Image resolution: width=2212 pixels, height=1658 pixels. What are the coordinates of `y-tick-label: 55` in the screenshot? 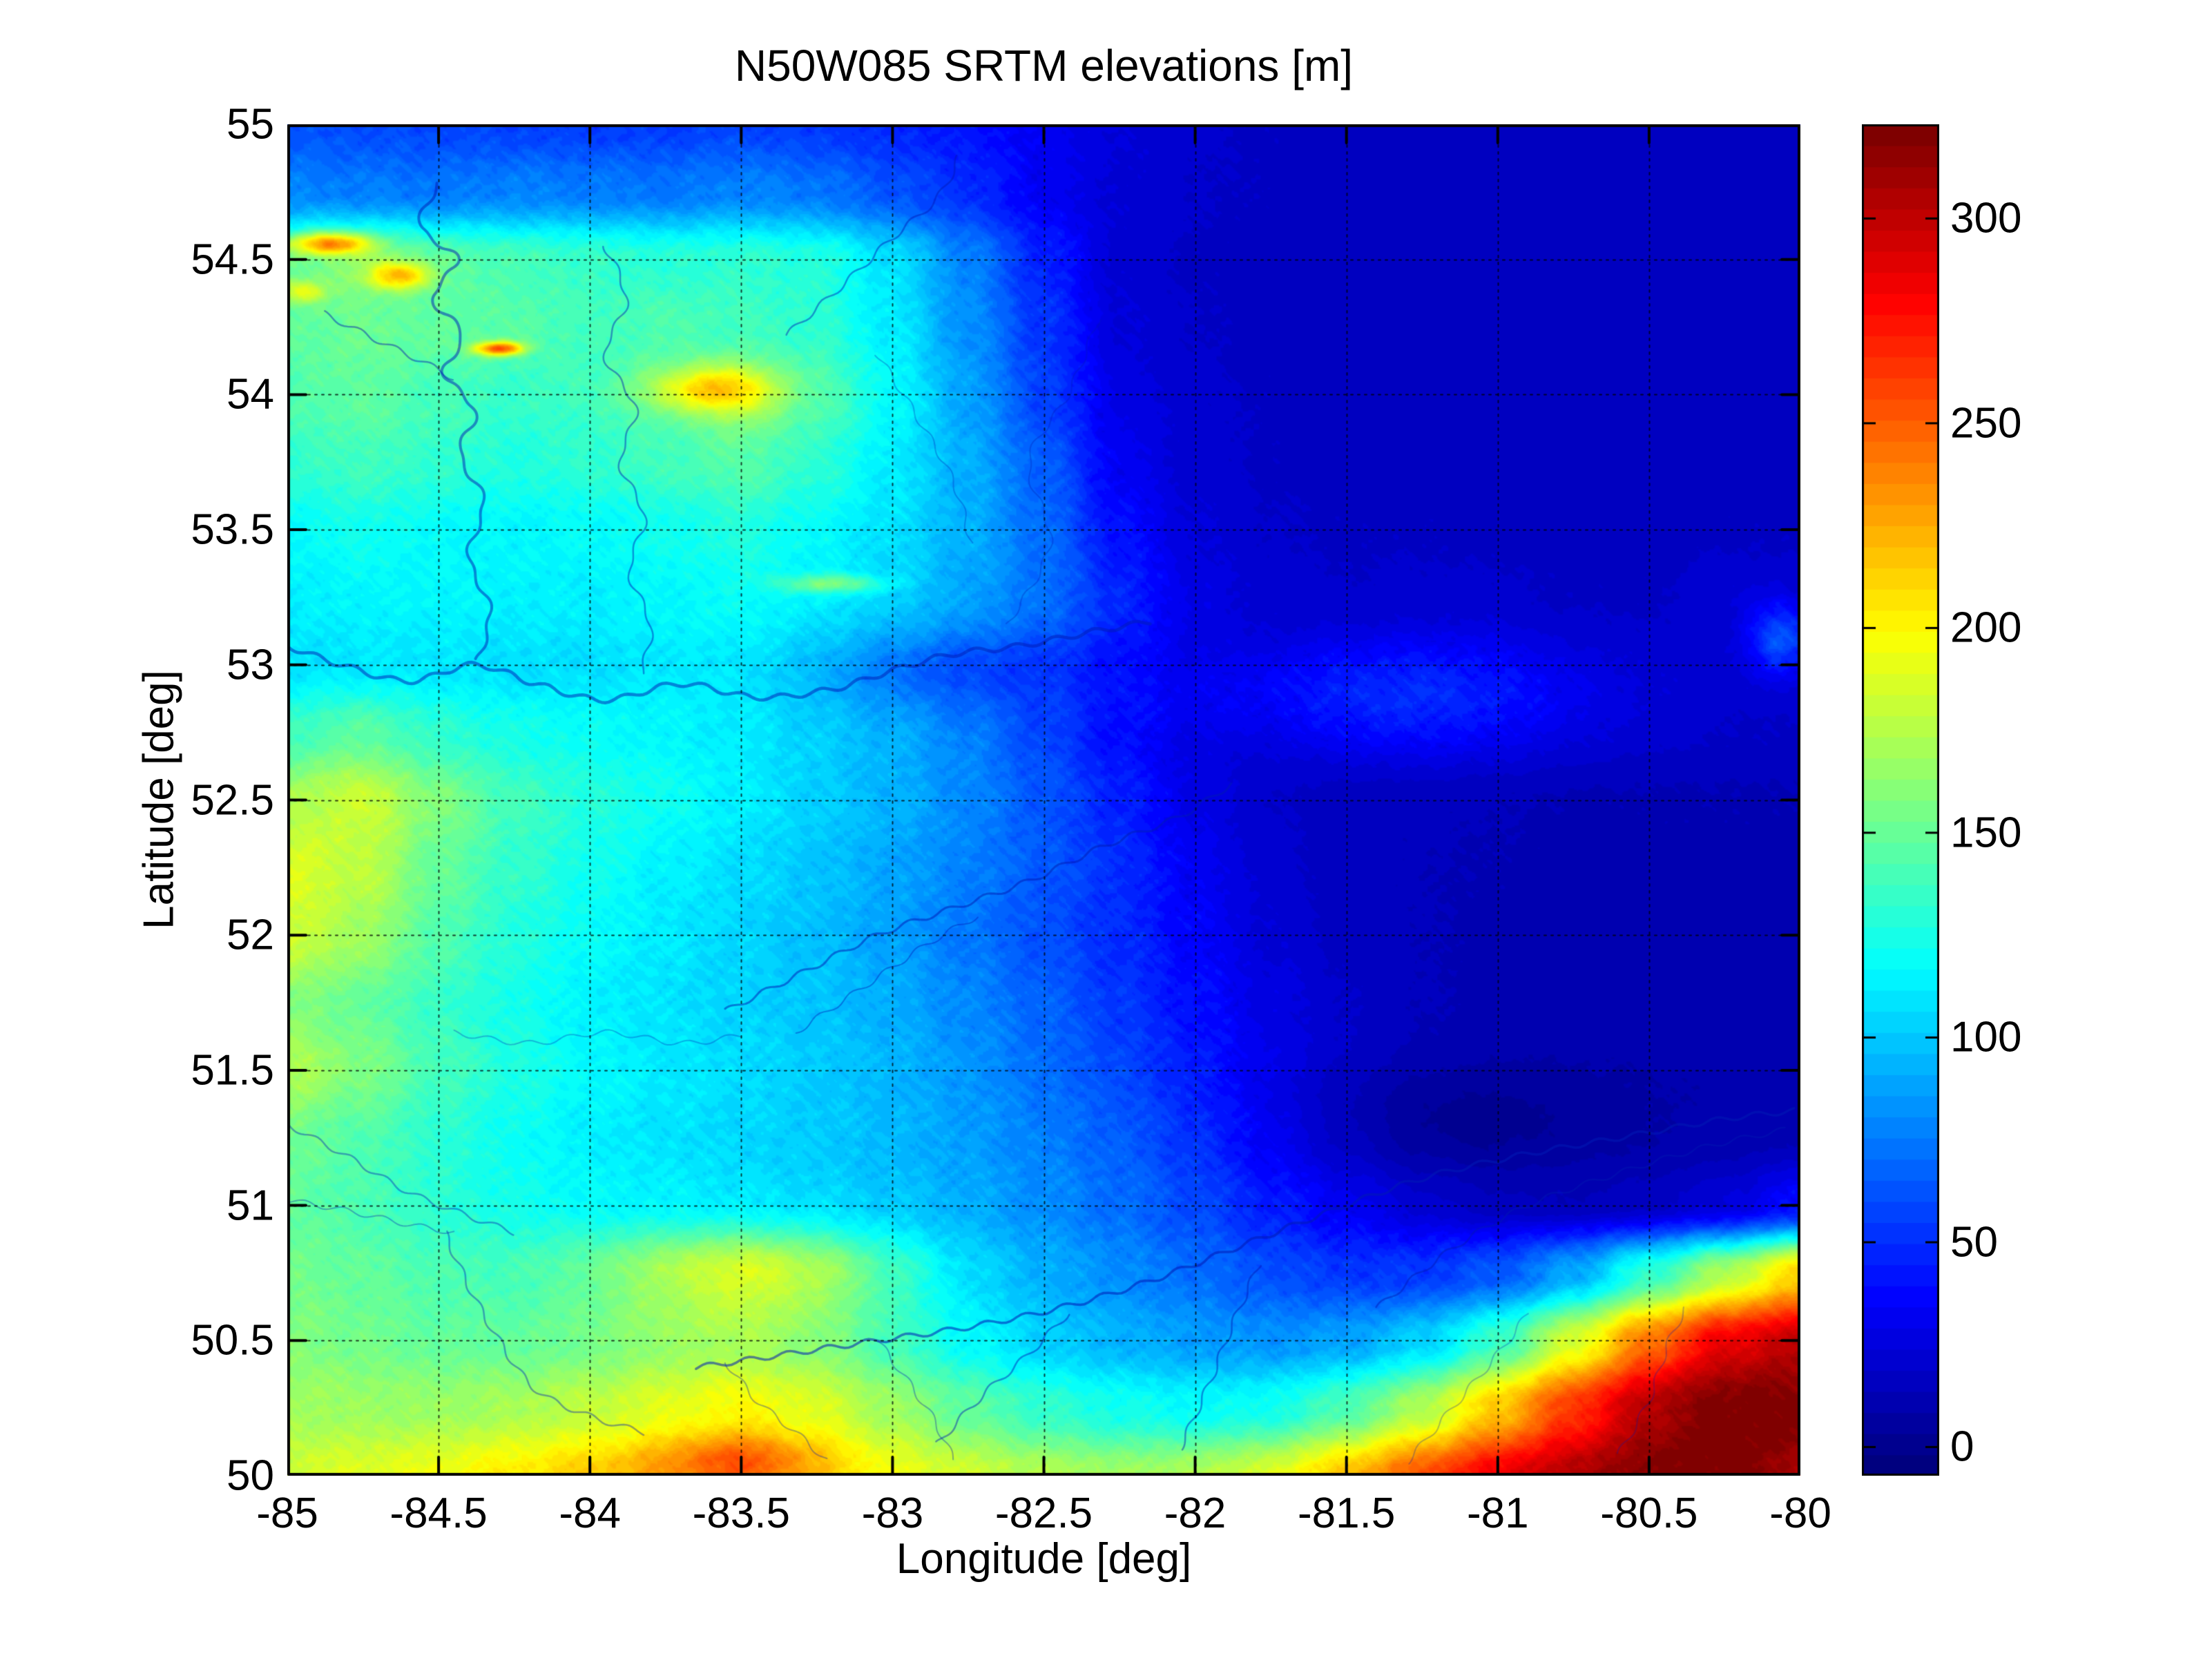 It's located at (250, 124).